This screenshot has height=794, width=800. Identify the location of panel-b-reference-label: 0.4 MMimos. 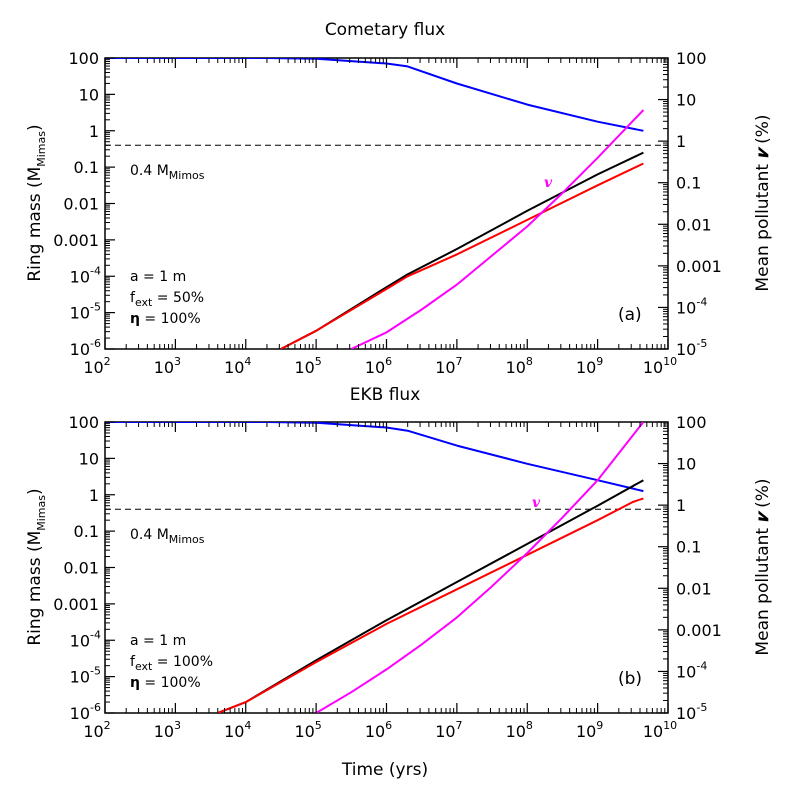
(167, 536).